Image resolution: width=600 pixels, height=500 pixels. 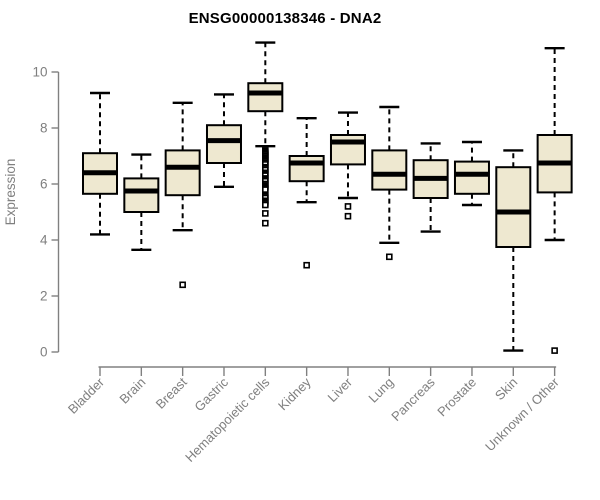 I want to click on y-tick-label: 4, so click(x=44, y=240).